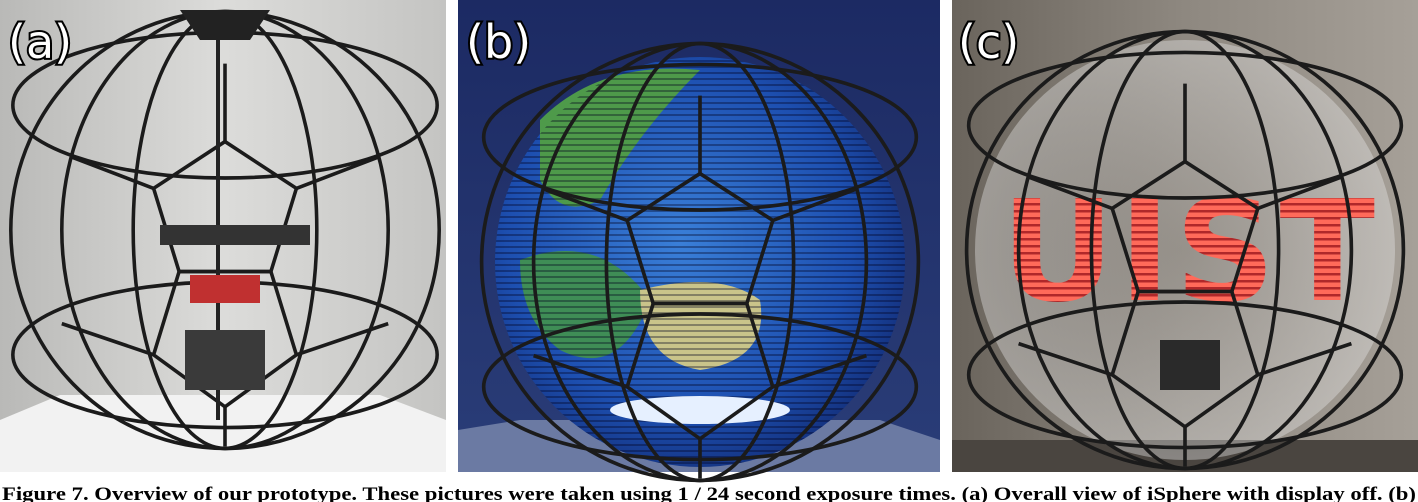 The height and width of the screenshot is (502, 1418). Describe the element at coordinates (988, 42) in the screenshot. I see `panel-label: (c)` at that location.